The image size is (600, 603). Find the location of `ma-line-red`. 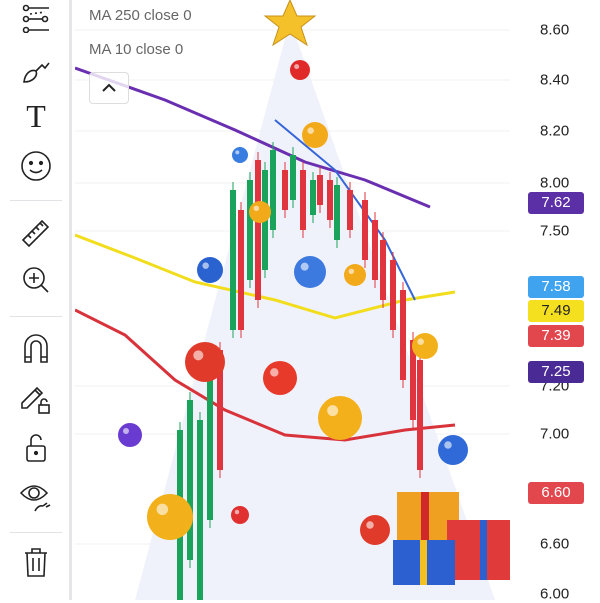

ma-line-red is located at coordinates (265, 375).